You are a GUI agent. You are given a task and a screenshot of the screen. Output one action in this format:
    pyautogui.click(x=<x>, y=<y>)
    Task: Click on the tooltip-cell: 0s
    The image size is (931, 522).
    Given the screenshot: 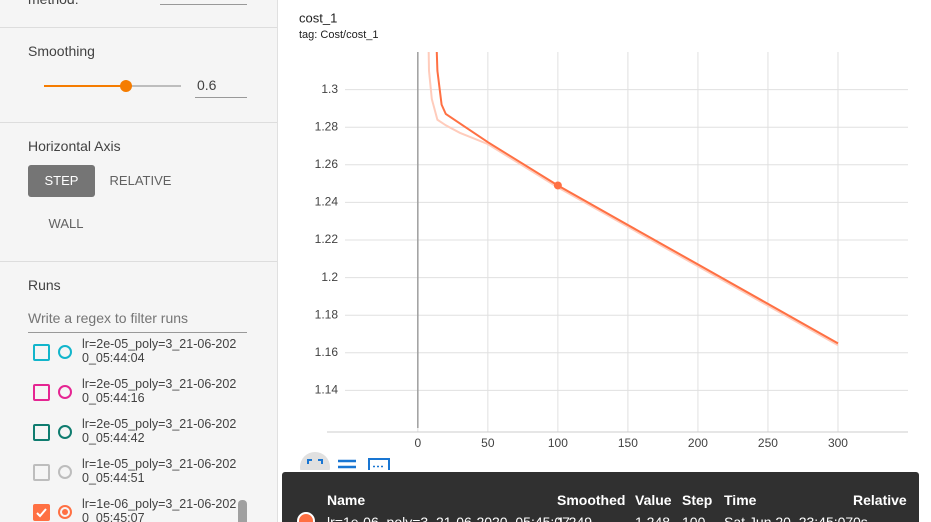 What is the action you would take?
    pyautogui.click(x=860, y=518)
    